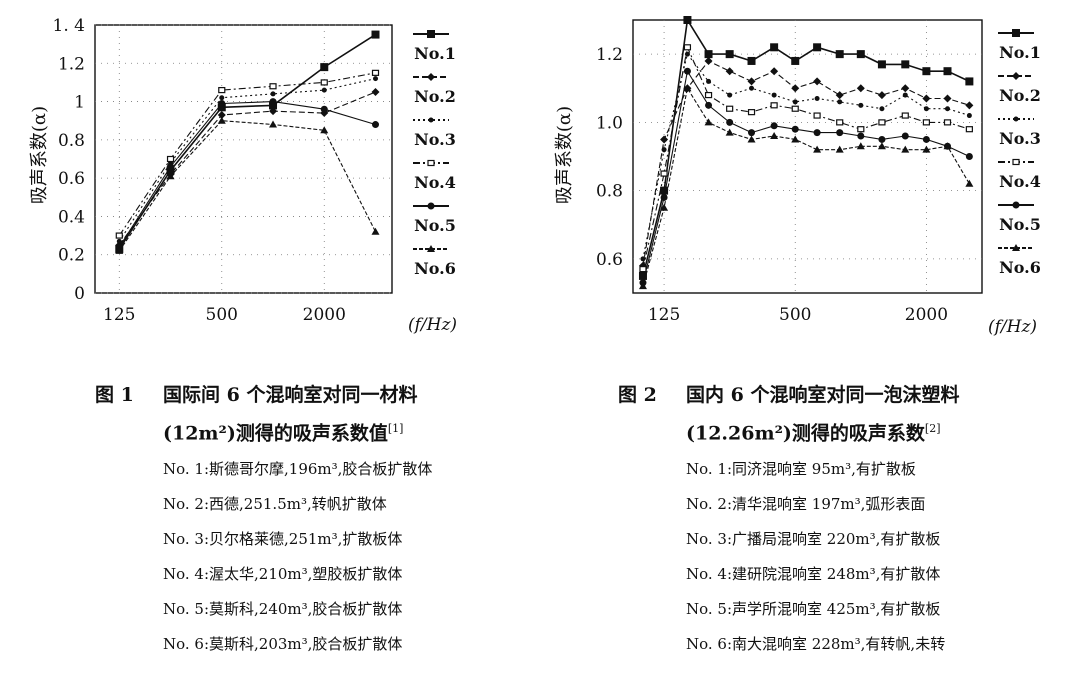  What do you see at coordinates (435, 53) in the screenshot?
I see `legend-label: No.1` at bounding box center [435, 53].